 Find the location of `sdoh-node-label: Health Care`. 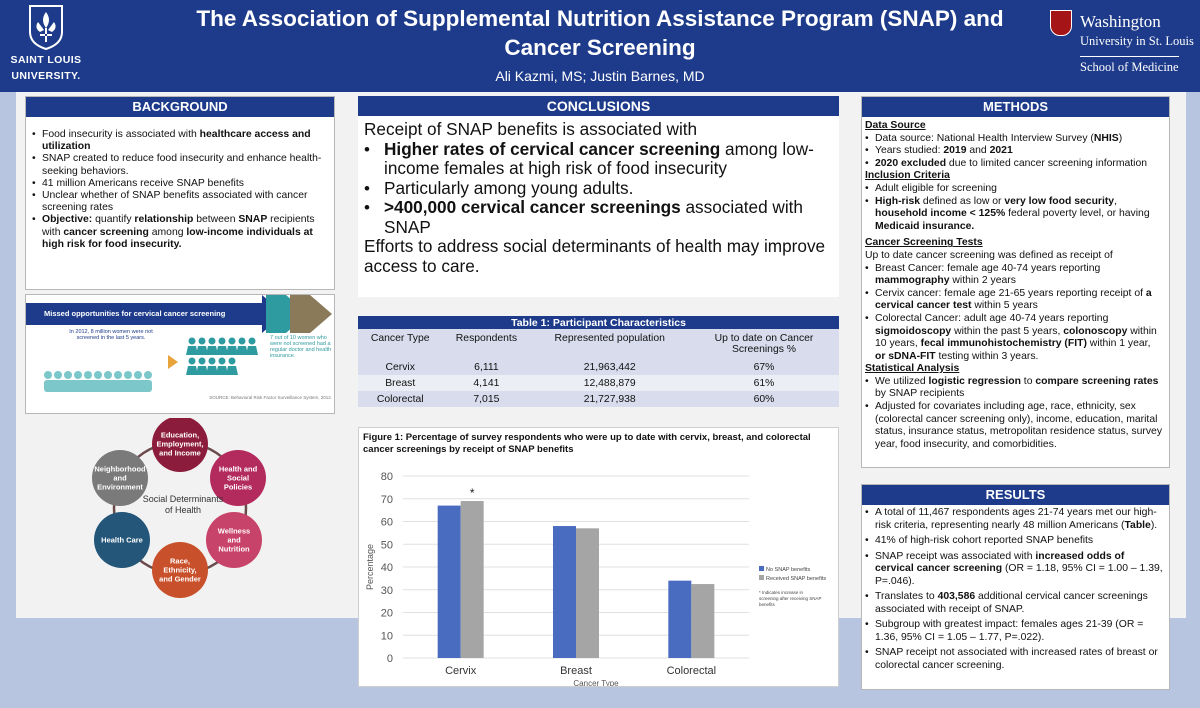

sdoh-node-label: Health Care is located at coordinates (122, 540).